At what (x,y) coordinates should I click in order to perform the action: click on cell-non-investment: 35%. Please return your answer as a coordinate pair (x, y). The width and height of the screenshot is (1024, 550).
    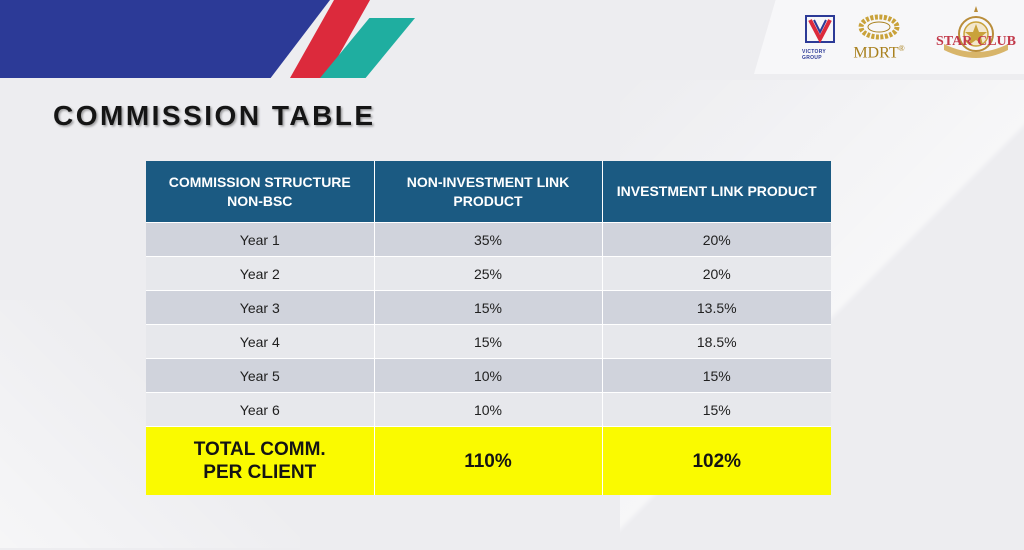
    Looking at the image, I should click on (488, 239).